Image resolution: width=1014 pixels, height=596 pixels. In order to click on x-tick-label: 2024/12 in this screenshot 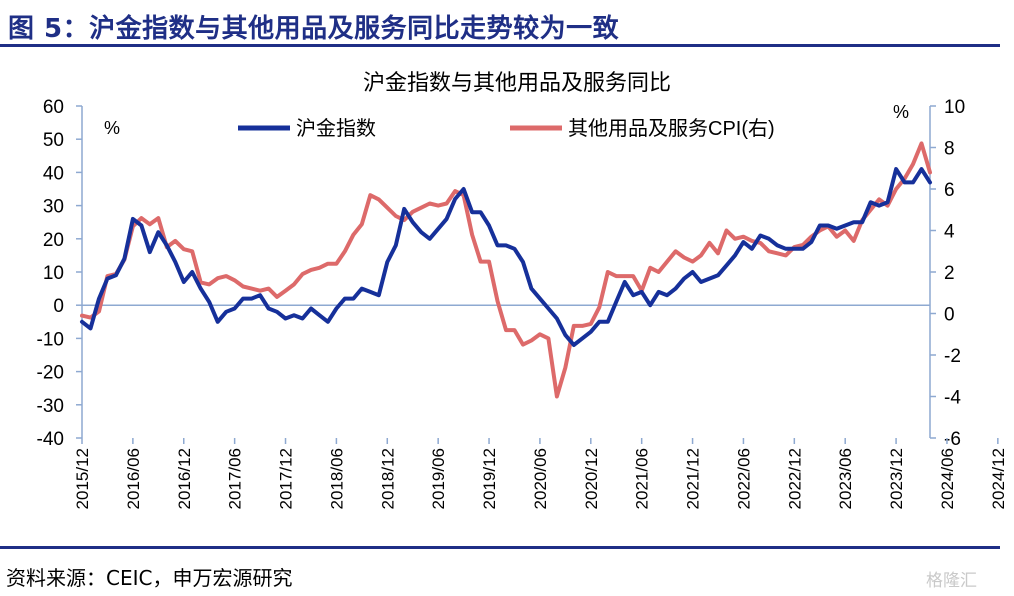, I will do `click(998, 478)`.